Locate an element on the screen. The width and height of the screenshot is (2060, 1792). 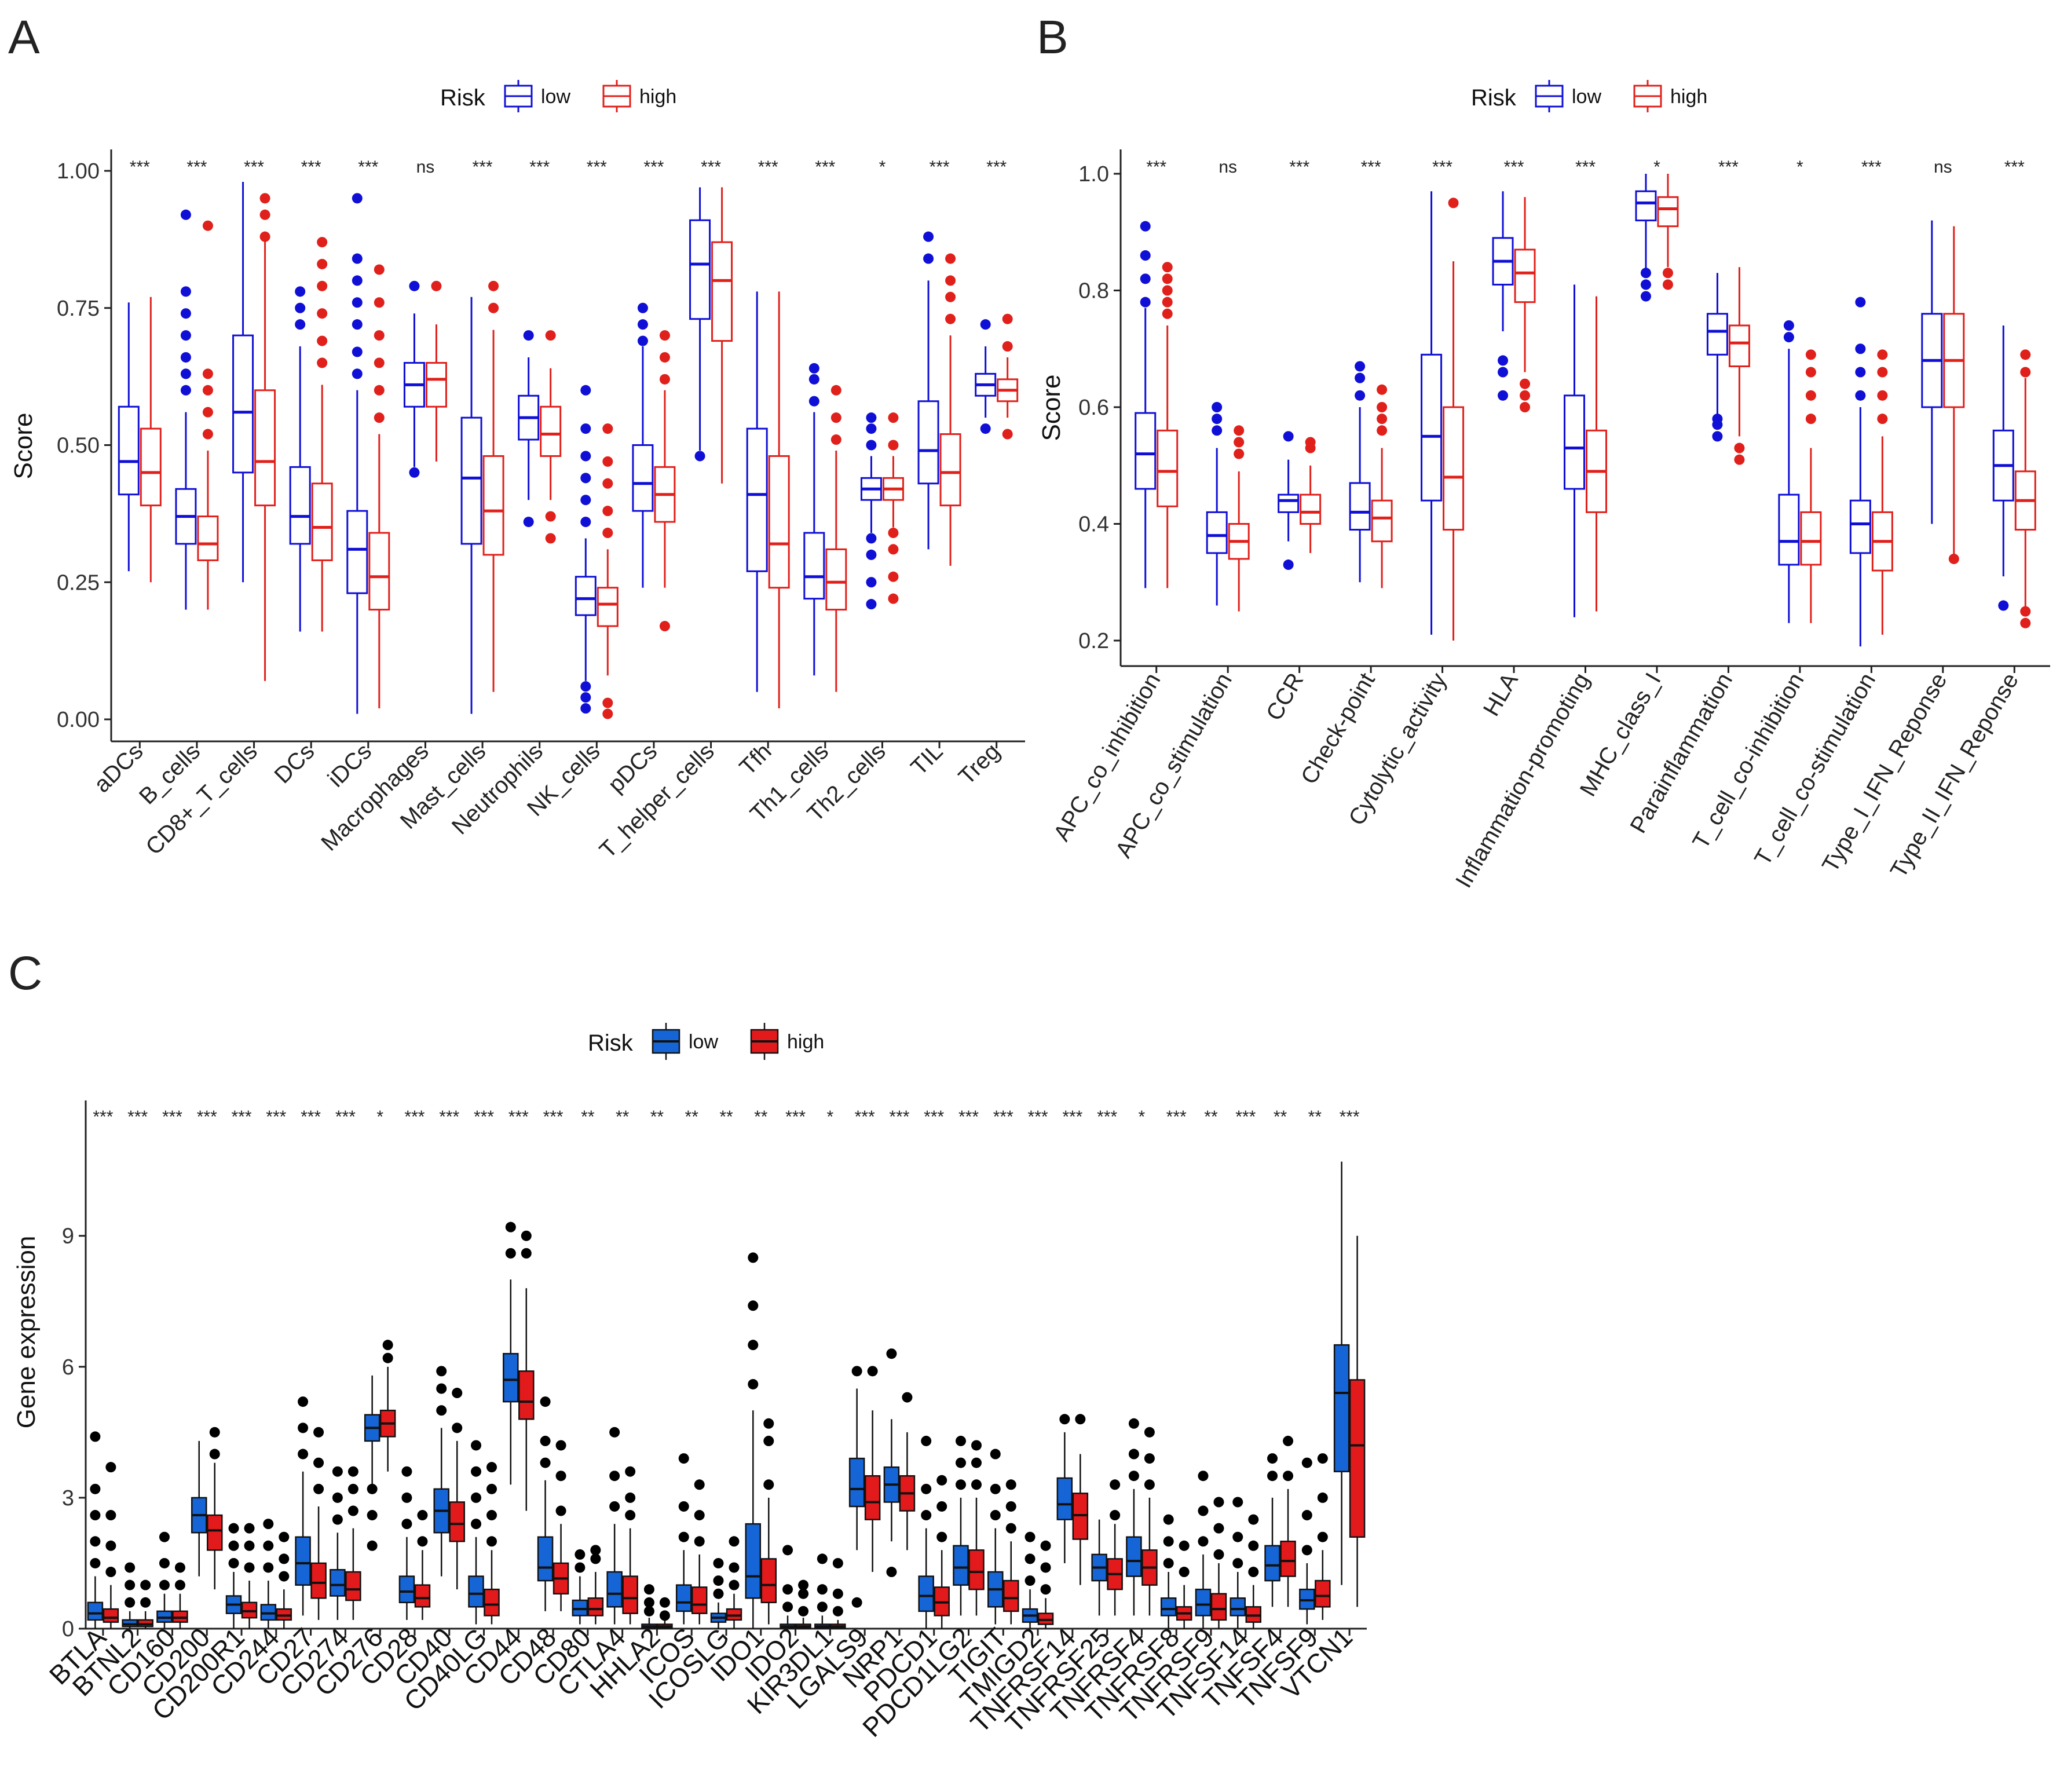
y-tick-label: 1.0 is located at coordinates (1093, 174).